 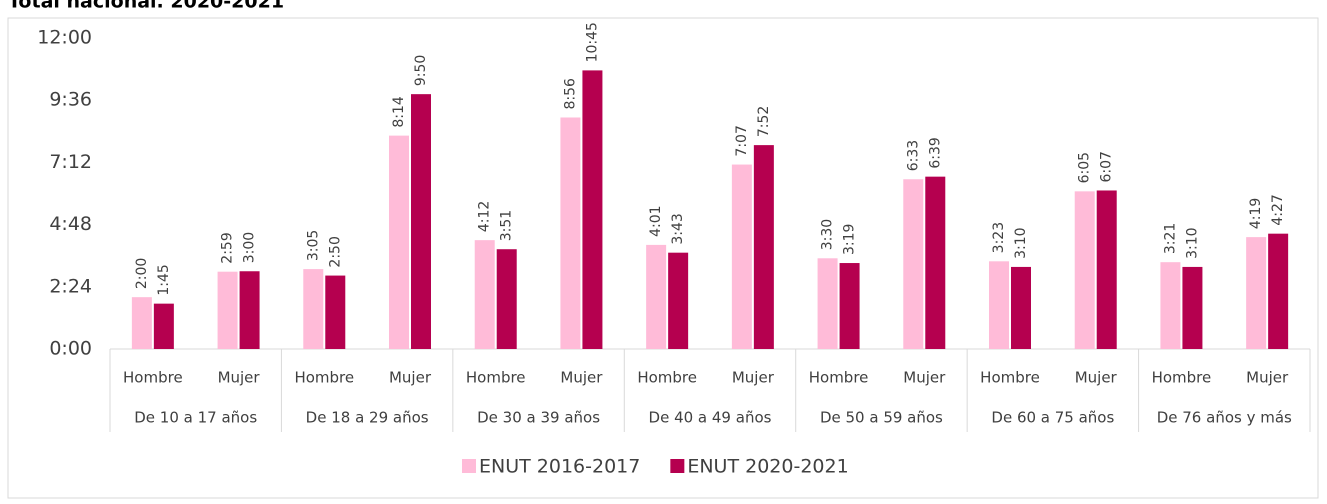 What do you see at coordinates (913, 155) in the screenshot?
I see `value-label: 6:33` at bounding box center [913, 155].